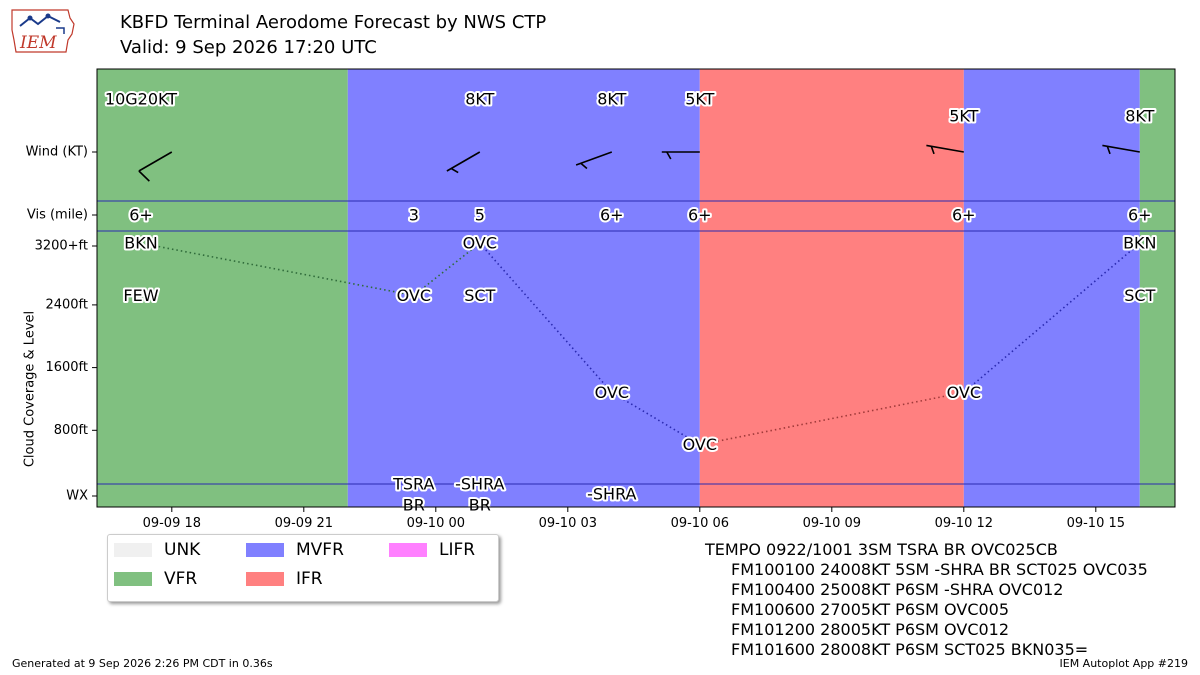  I want to click on wx-label-2-0: -SHRA-SHRA, so click(611, 494).